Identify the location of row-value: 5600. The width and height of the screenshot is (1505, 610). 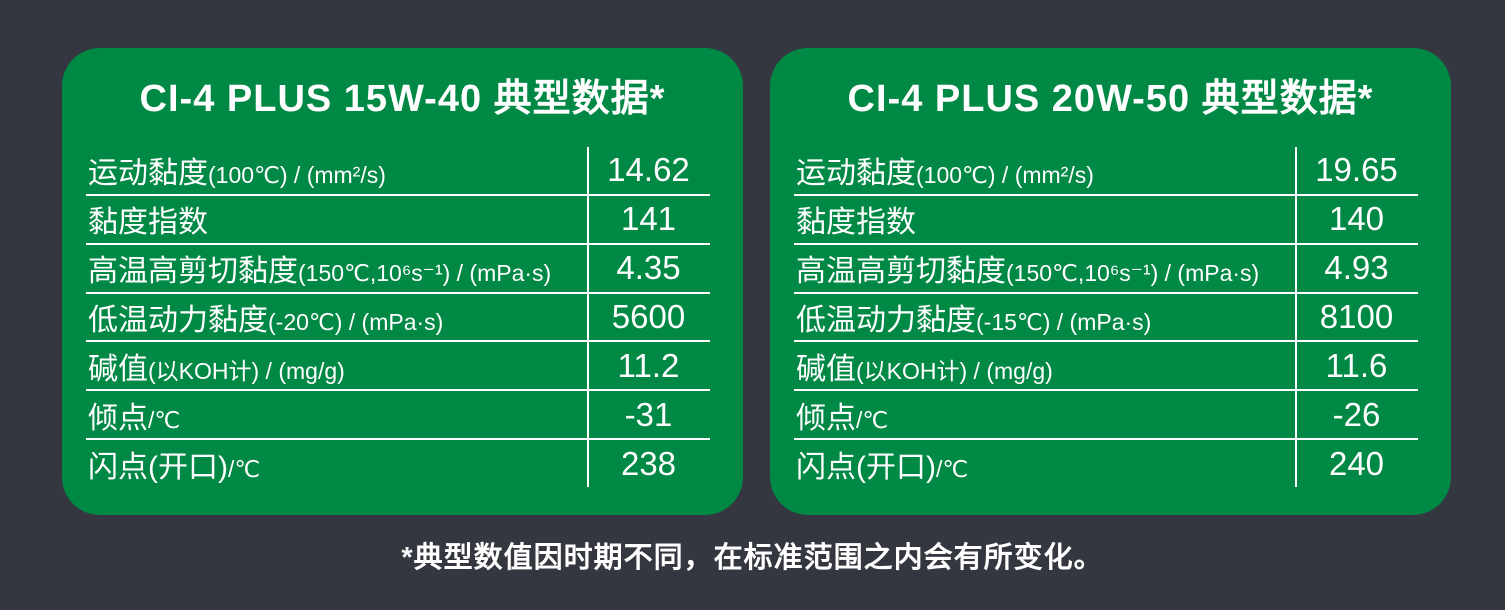
(648, 316).